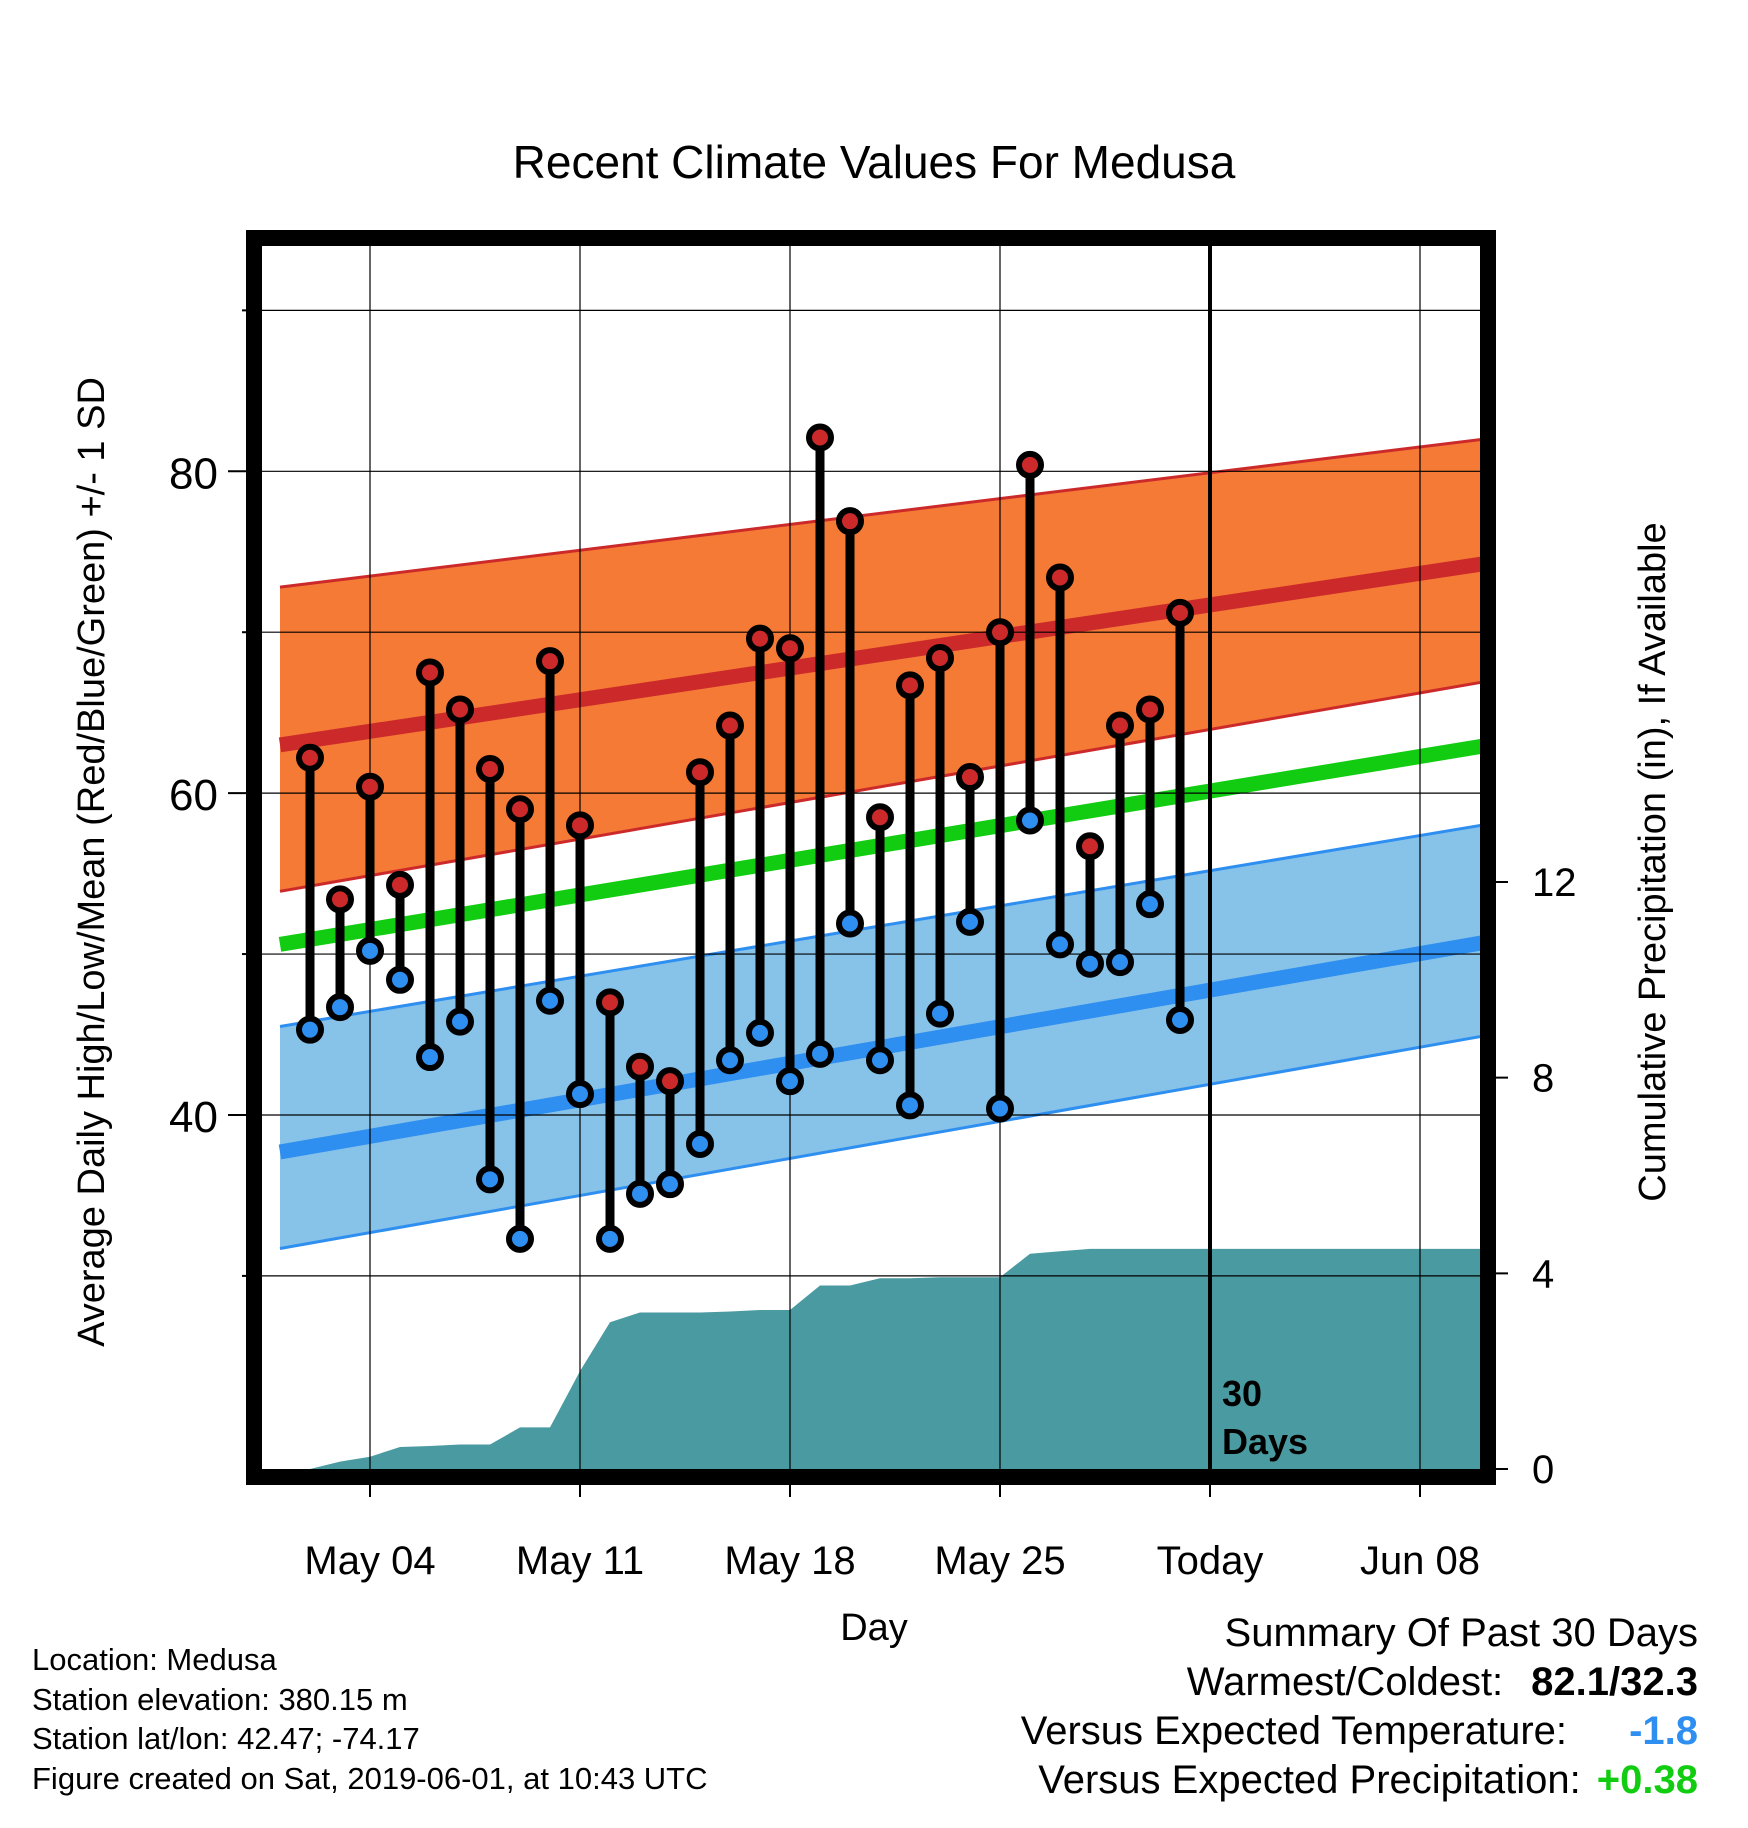 This screenshot has width=1748, height=1828. What do you see at coordinates (1543, 1274) in the screenshot?
I see `y2-tick-label: 4` at bounding box center [1543, 1274].